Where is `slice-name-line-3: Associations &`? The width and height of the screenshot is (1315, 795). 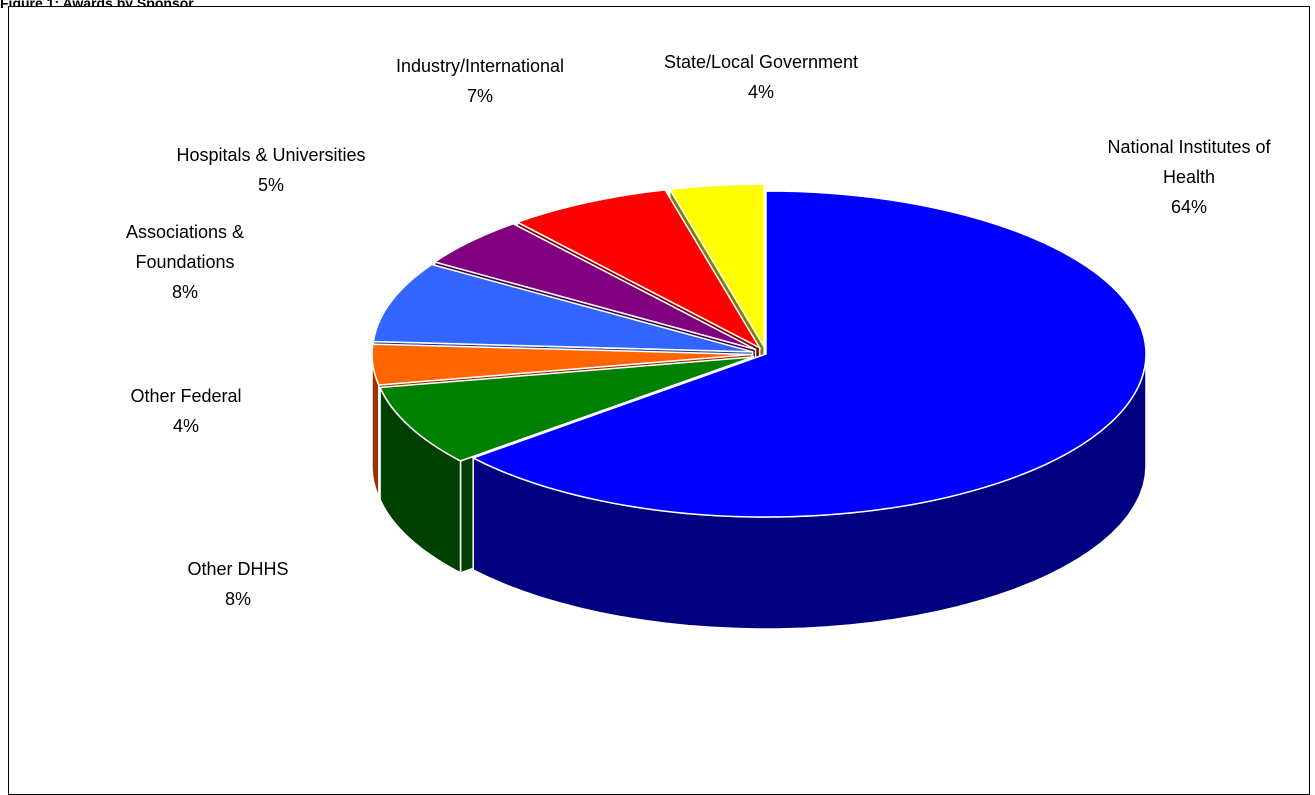
slice-name-line-3: Associations & is located at coordinates (185, 232).